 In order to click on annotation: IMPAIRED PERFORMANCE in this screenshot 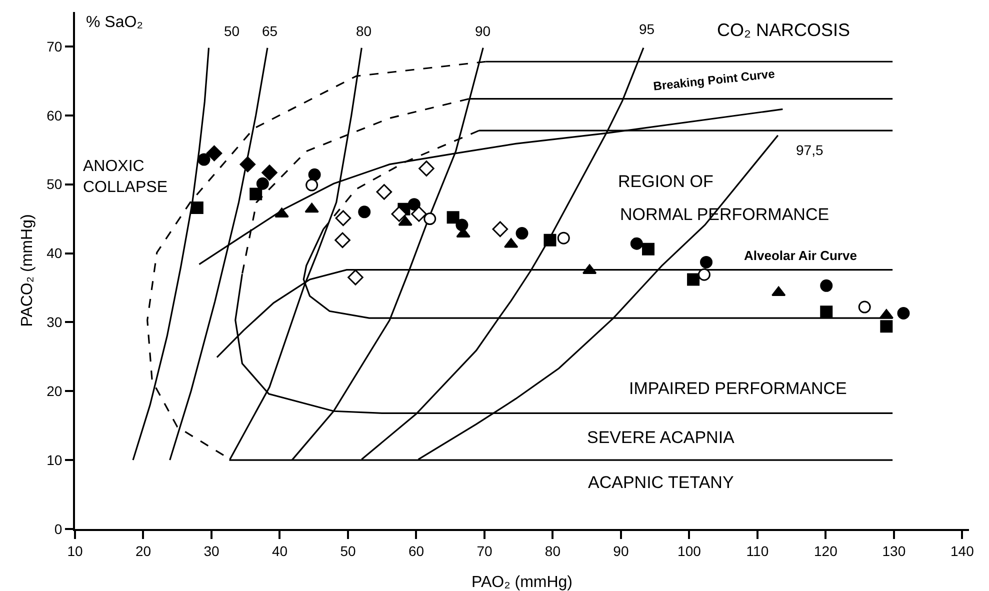, I will do `click(738, 388)`.